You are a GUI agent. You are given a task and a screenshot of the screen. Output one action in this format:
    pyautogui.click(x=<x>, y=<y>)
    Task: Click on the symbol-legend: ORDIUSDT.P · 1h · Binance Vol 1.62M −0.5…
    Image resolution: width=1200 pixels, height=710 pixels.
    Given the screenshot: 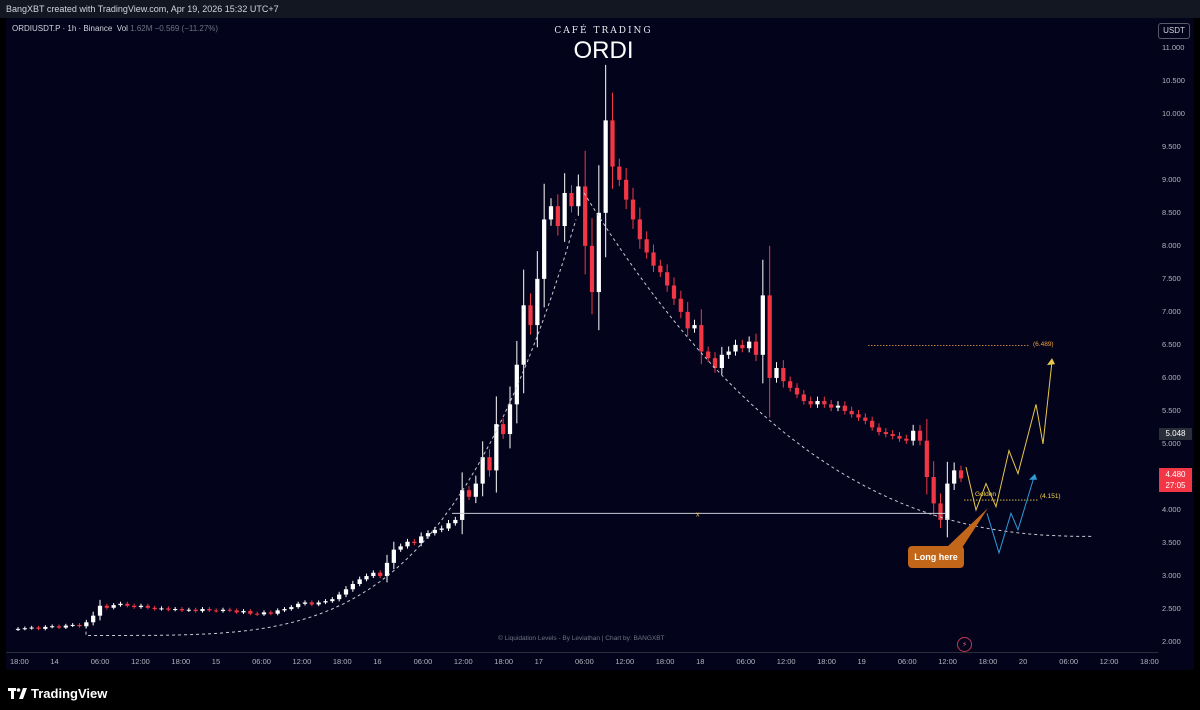 What is the action you would take?
    pyautogui.click(x=115, y=28)
    